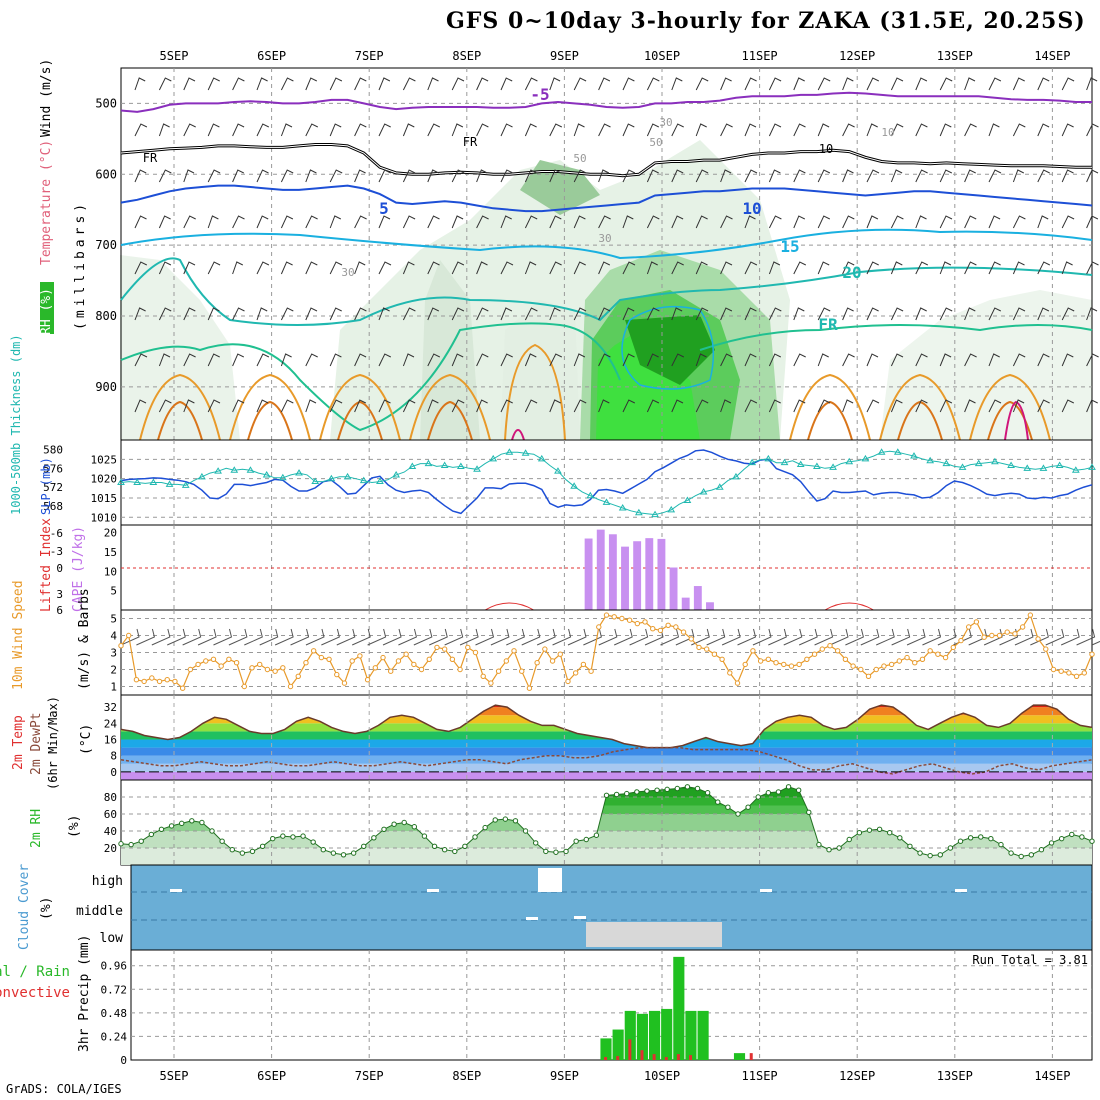  I want to click on li-curve, so click(509, 606).